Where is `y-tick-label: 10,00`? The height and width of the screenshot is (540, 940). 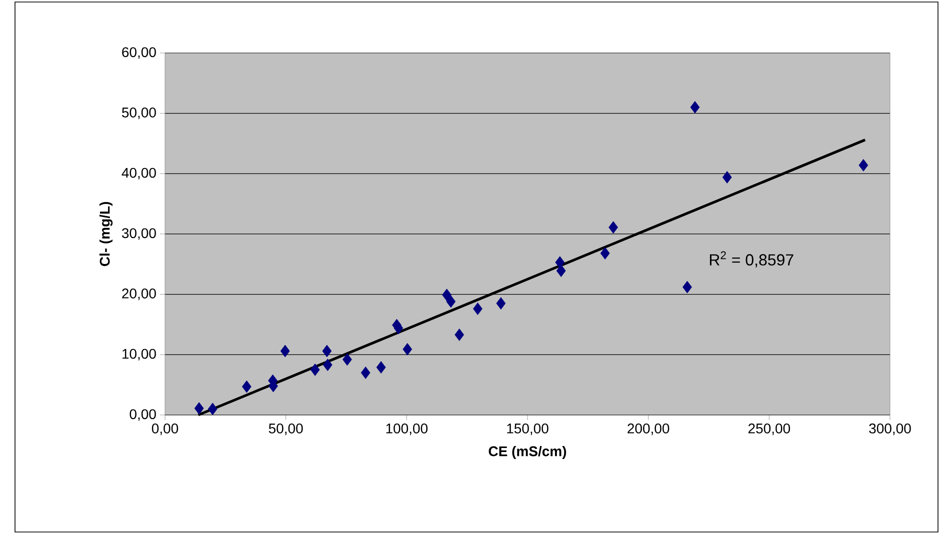
y-tick-label: 10,00 is located at coordinates (139, 354).